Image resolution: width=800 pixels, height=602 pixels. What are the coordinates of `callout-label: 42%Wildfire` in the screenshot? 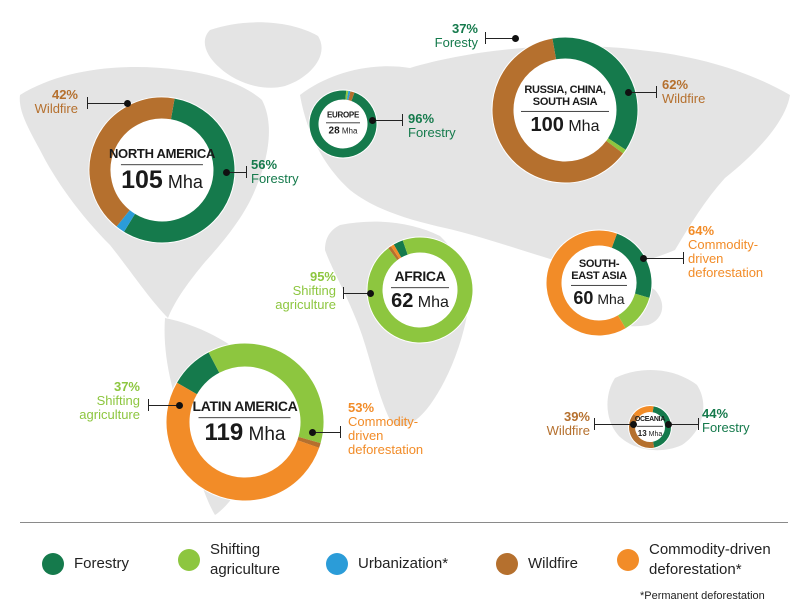 It's located at (54, 102).